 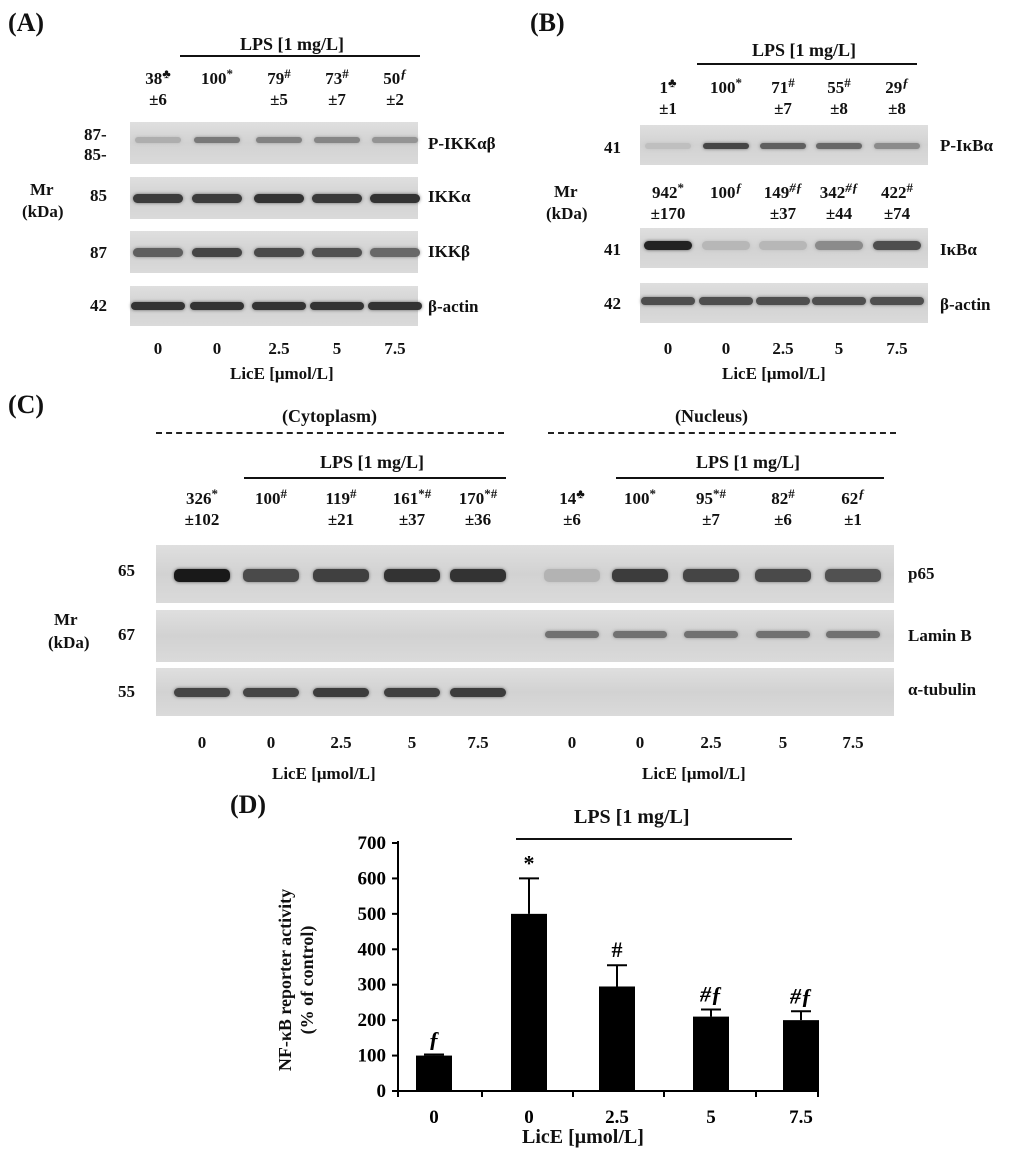 What do you see at coordinates (42, 189) in the screenshot?
I see `panel-a-mr-label: Mr` at bounding box center [42, 189].